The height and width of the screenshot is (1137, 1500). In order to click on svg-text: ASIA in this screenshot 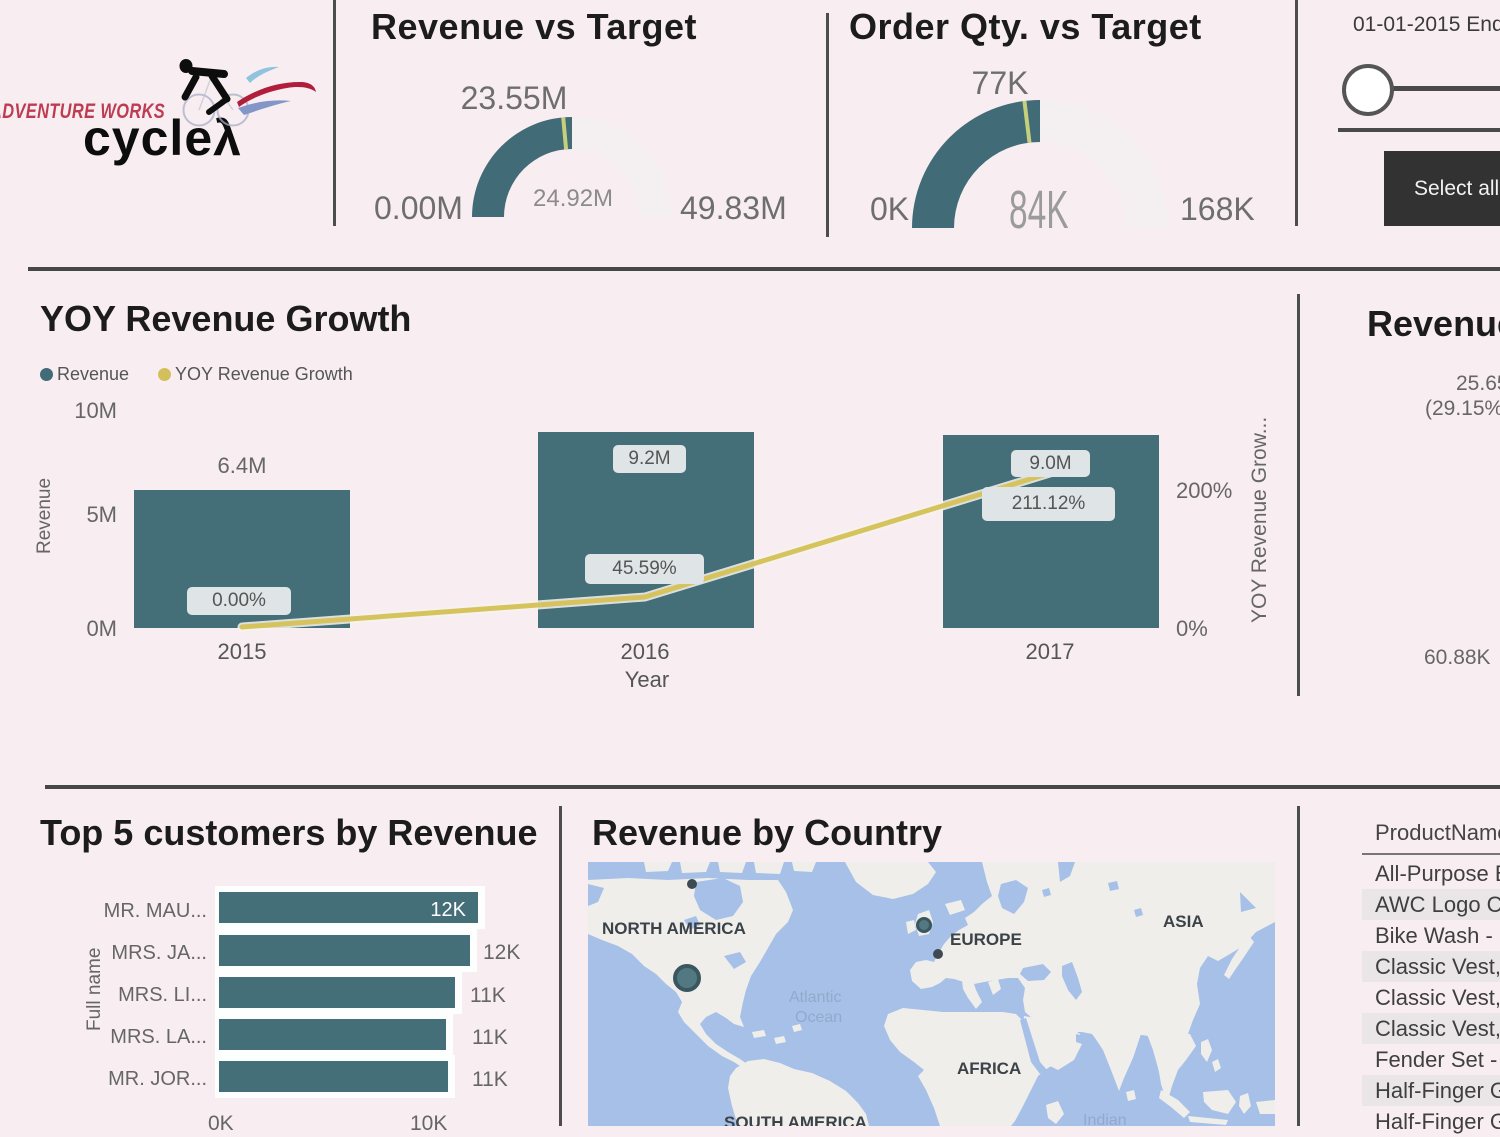, I will do `click(1183, 921)`.